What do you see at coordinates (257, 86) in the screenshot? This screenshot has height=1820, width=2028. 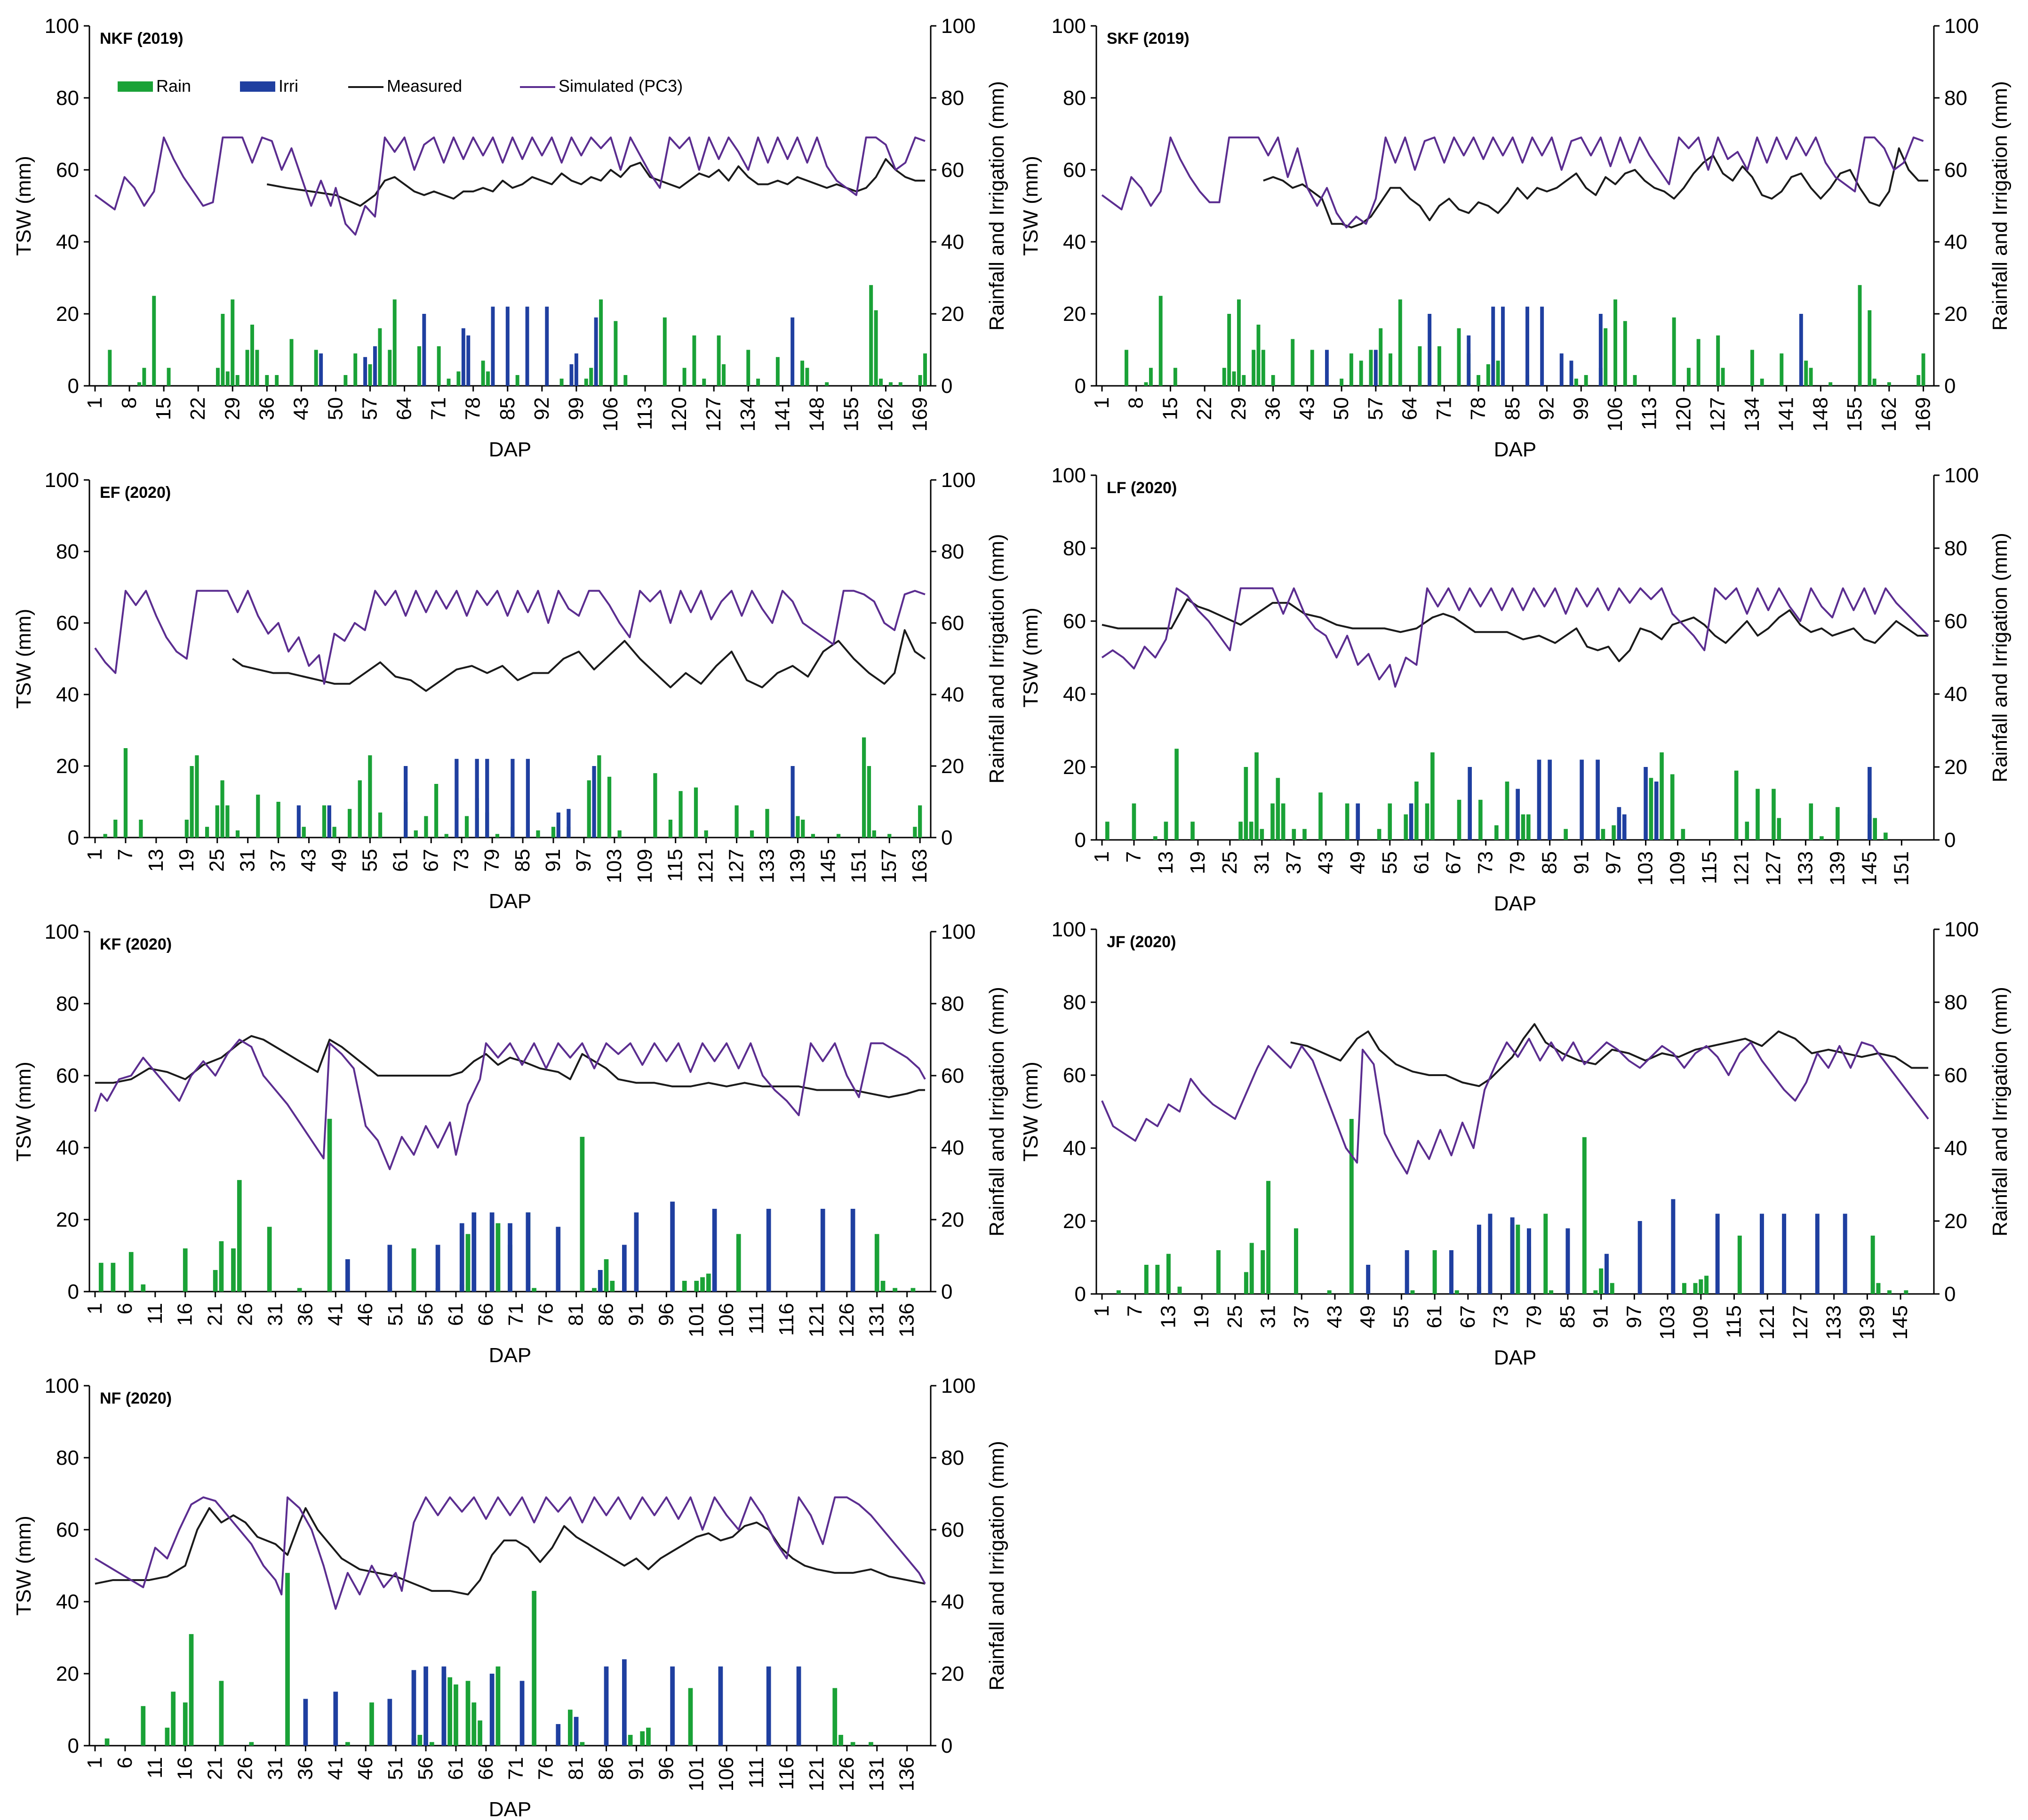 I see `legend-irri-swatch` at bounding box center [257, 86].